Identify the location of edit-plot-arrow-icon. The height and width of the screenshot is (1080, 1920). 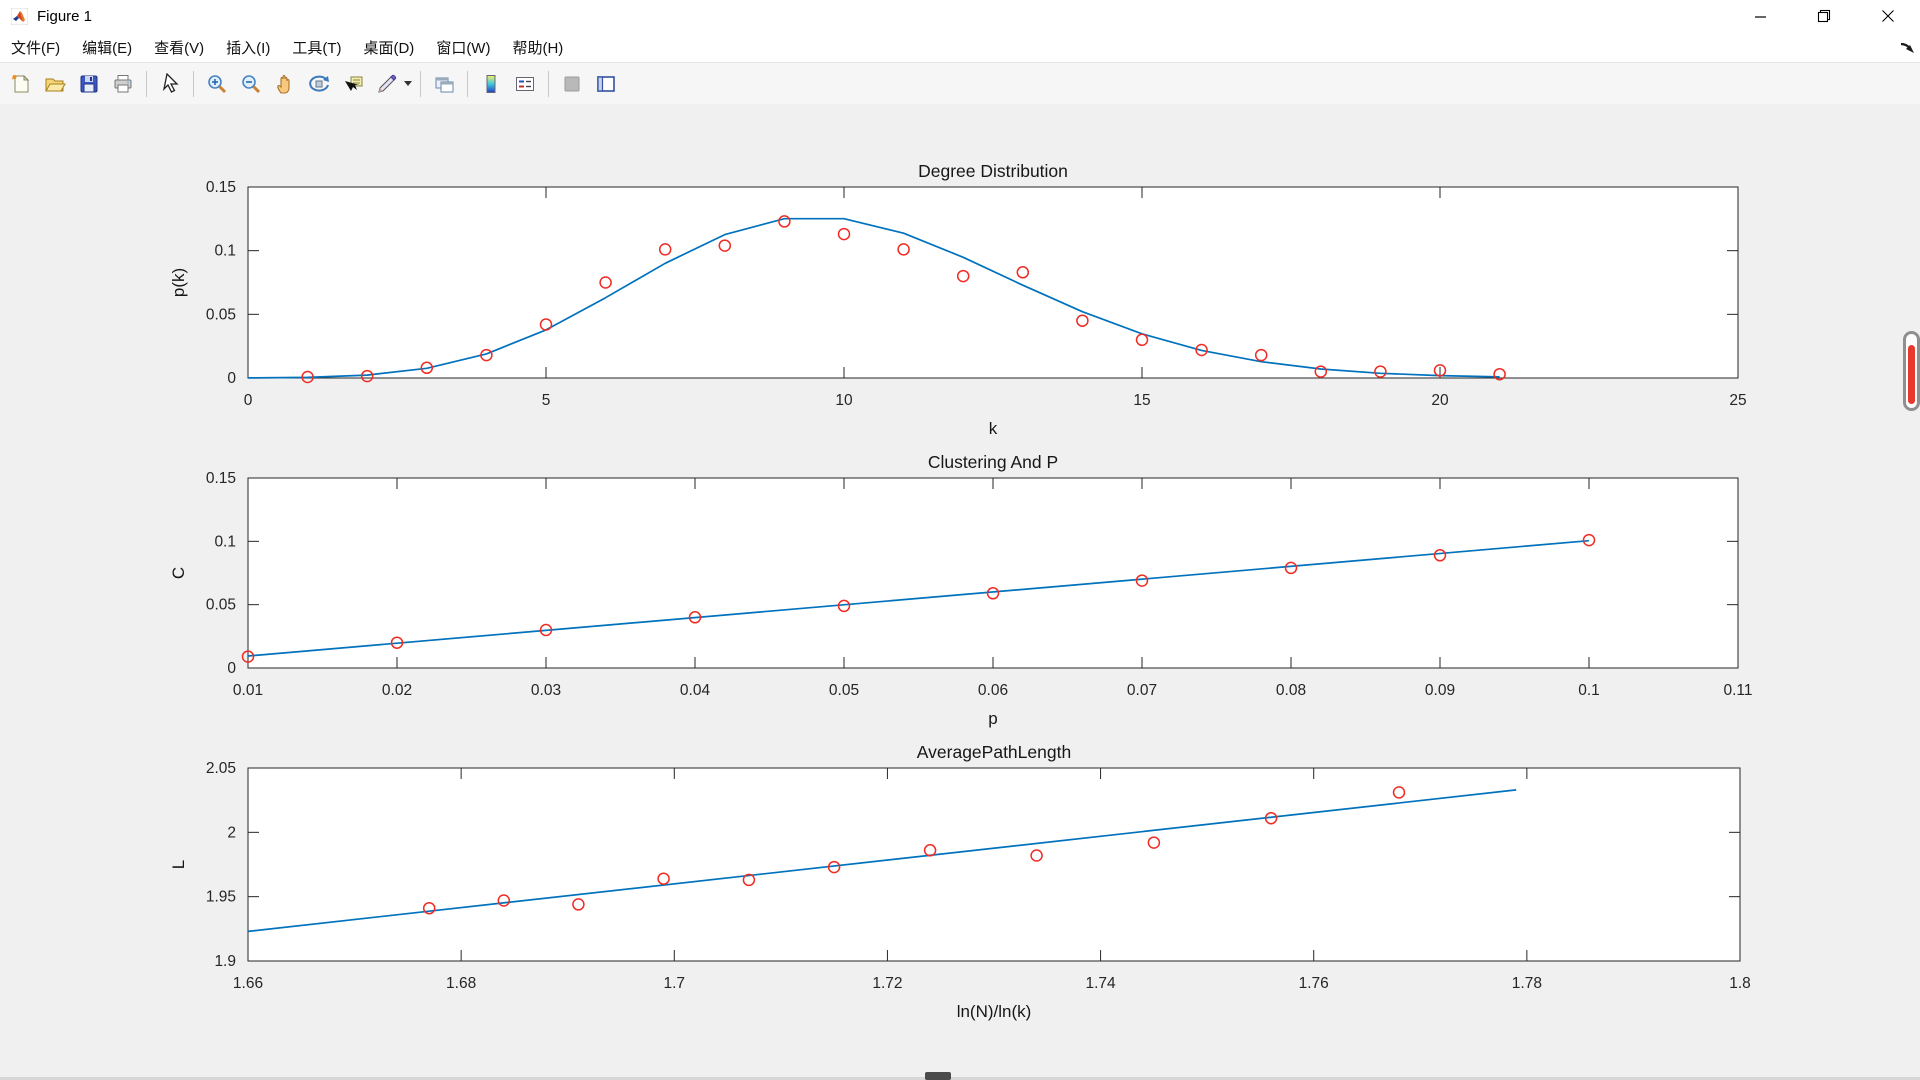
(170, 82).